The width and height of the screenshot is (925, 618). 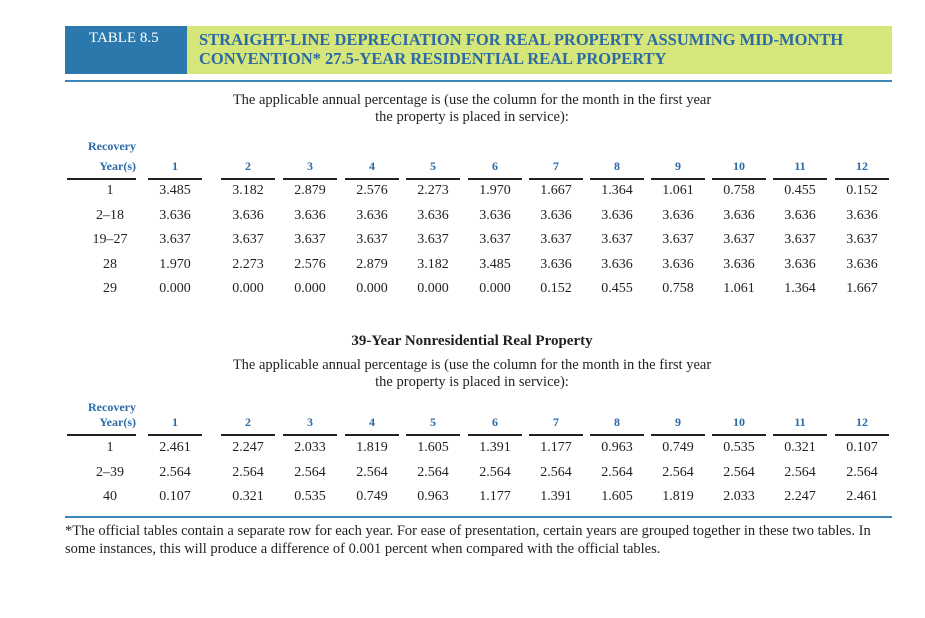 I want to click on percentage-cell: 0.758, so click(x=678, y=288).